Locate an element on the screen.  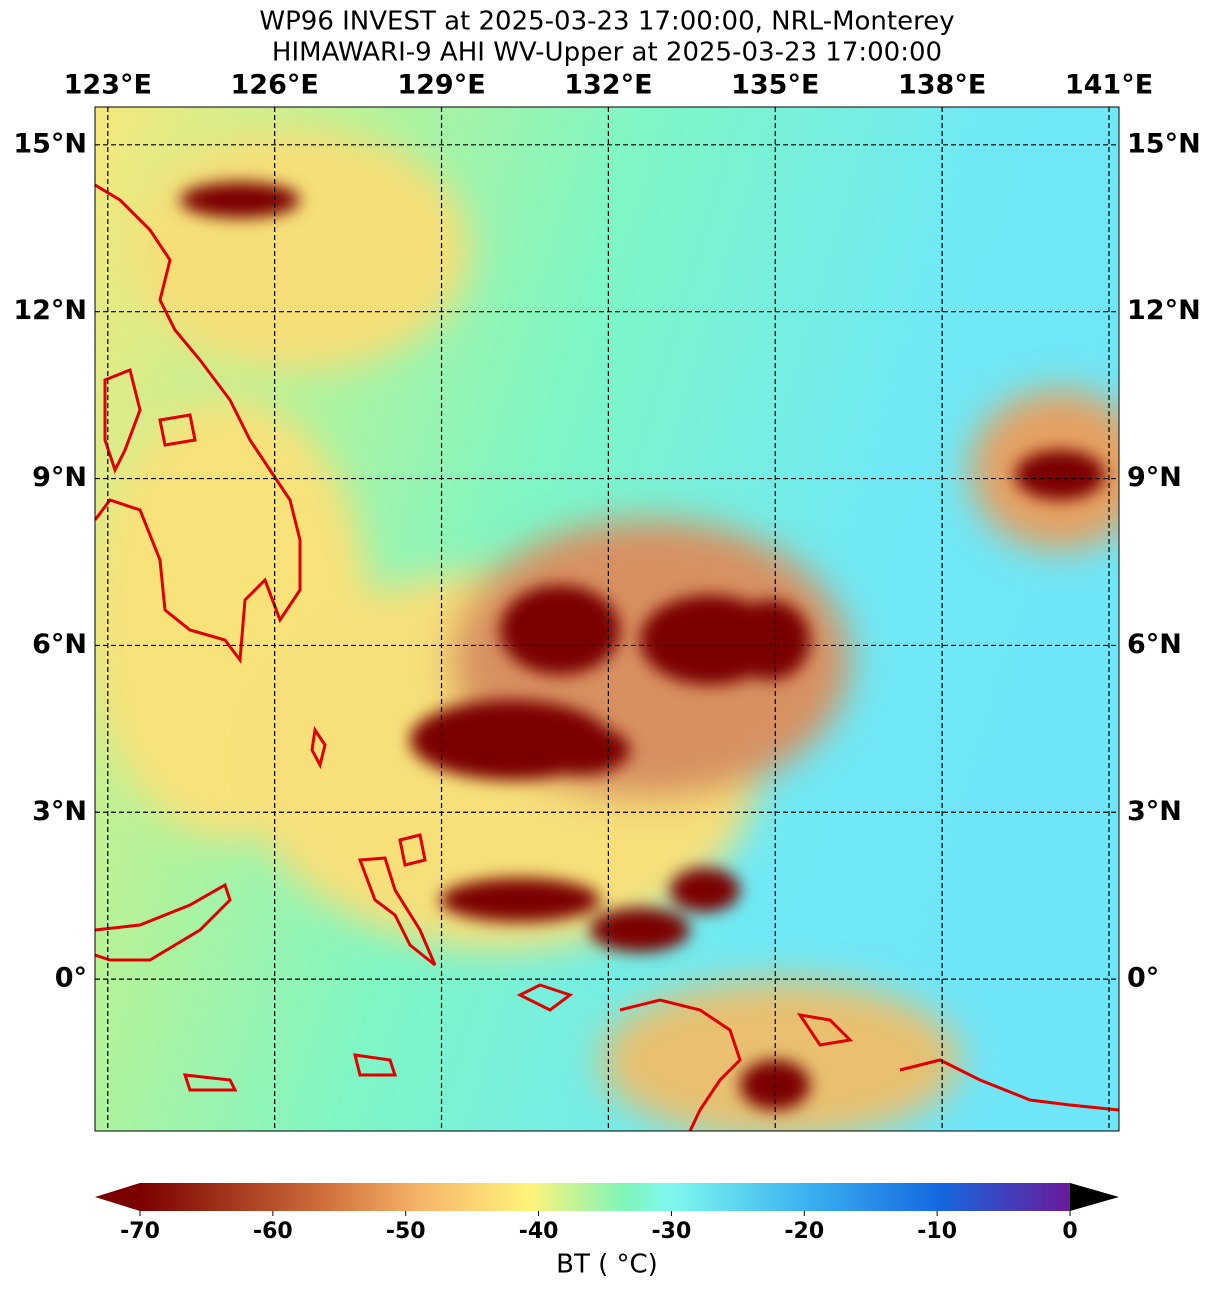
colorbar-tick-label: -60 is located at coordinates (273, 1231).